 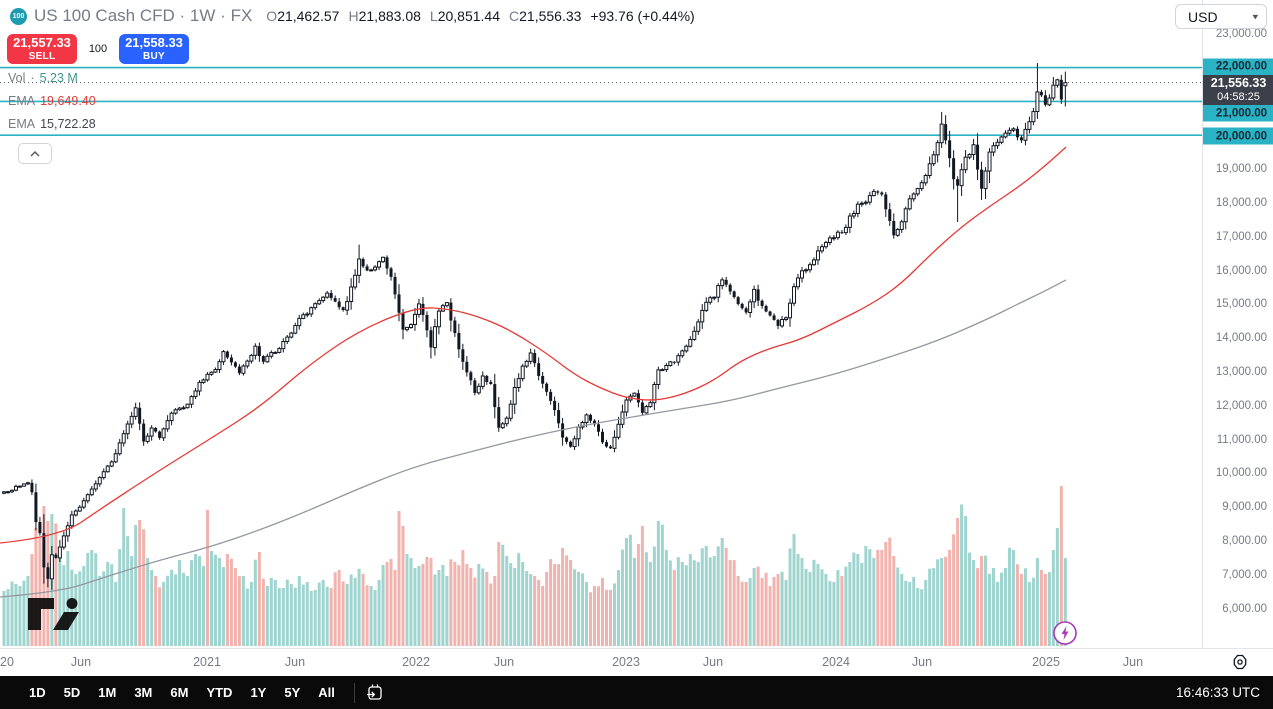 I want to click on settings-icon, so click(x=1240, y=662).